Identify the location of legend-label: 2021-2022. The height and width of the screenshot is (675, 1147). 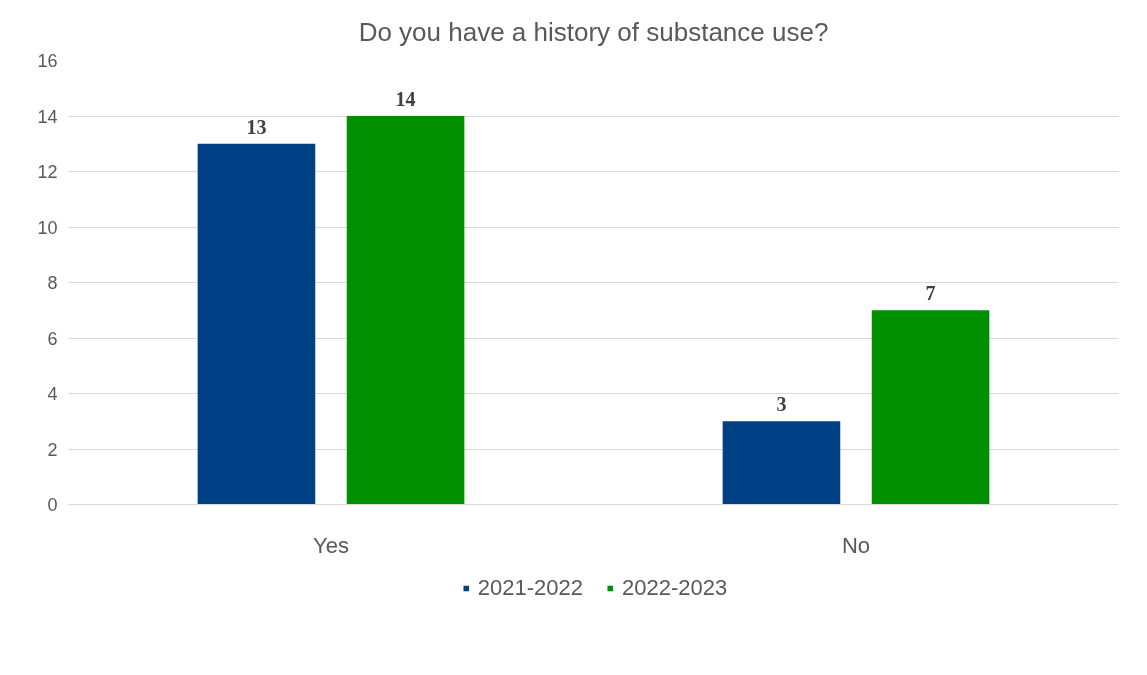
(530, 588).